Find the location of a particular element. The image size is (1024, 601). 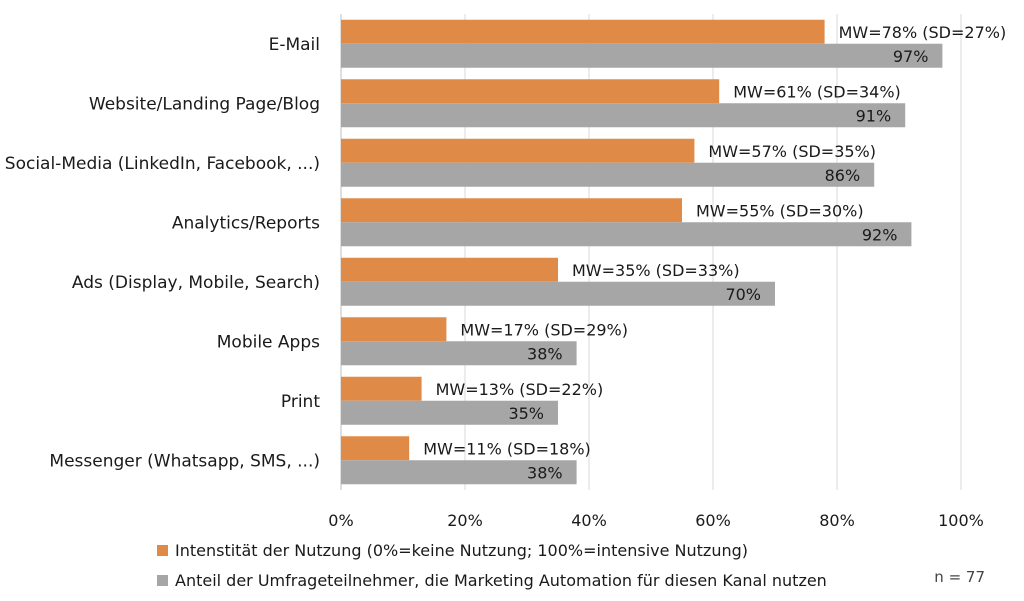

category-label: E-Mail is located at coordinates (294, 45).